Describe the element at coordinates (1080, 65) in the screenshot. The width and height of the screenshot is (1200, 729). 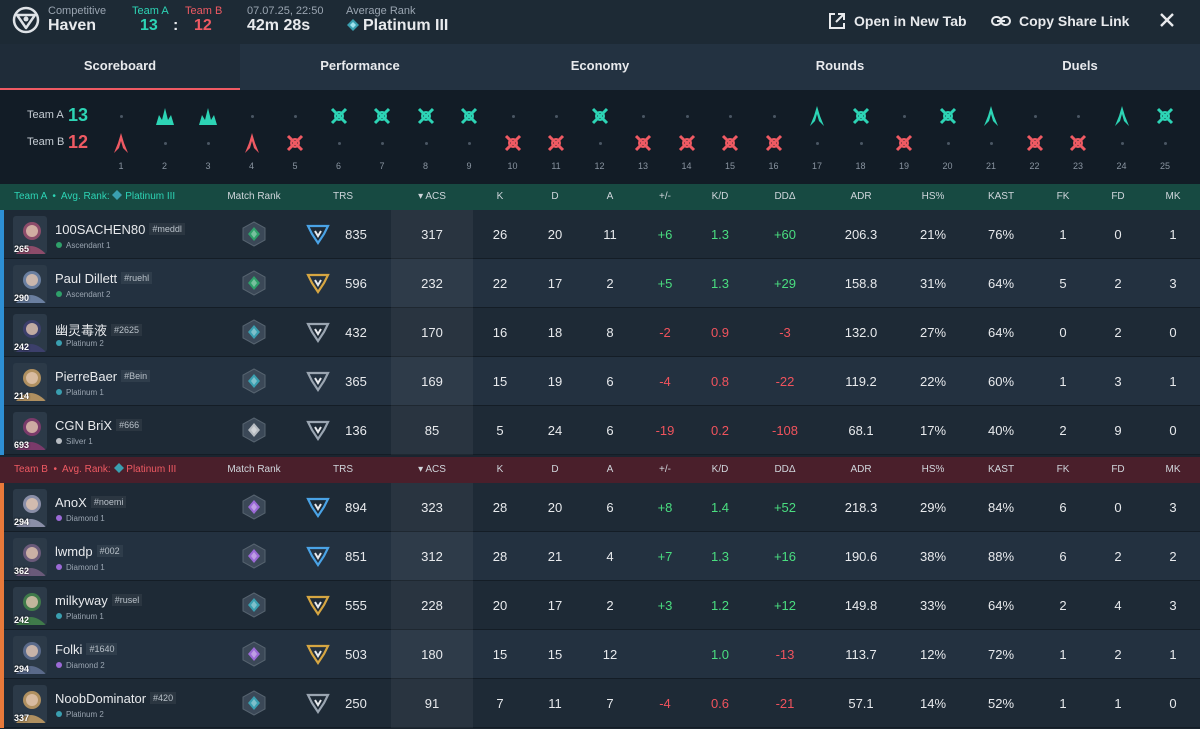
I see `tab-duels: Duels` at that location.